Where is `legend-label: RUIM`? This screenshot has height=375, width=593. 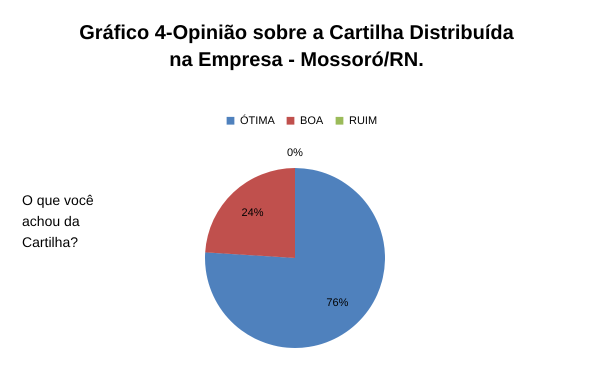
legend-label: RUIM is located at coordinates (363, 120).